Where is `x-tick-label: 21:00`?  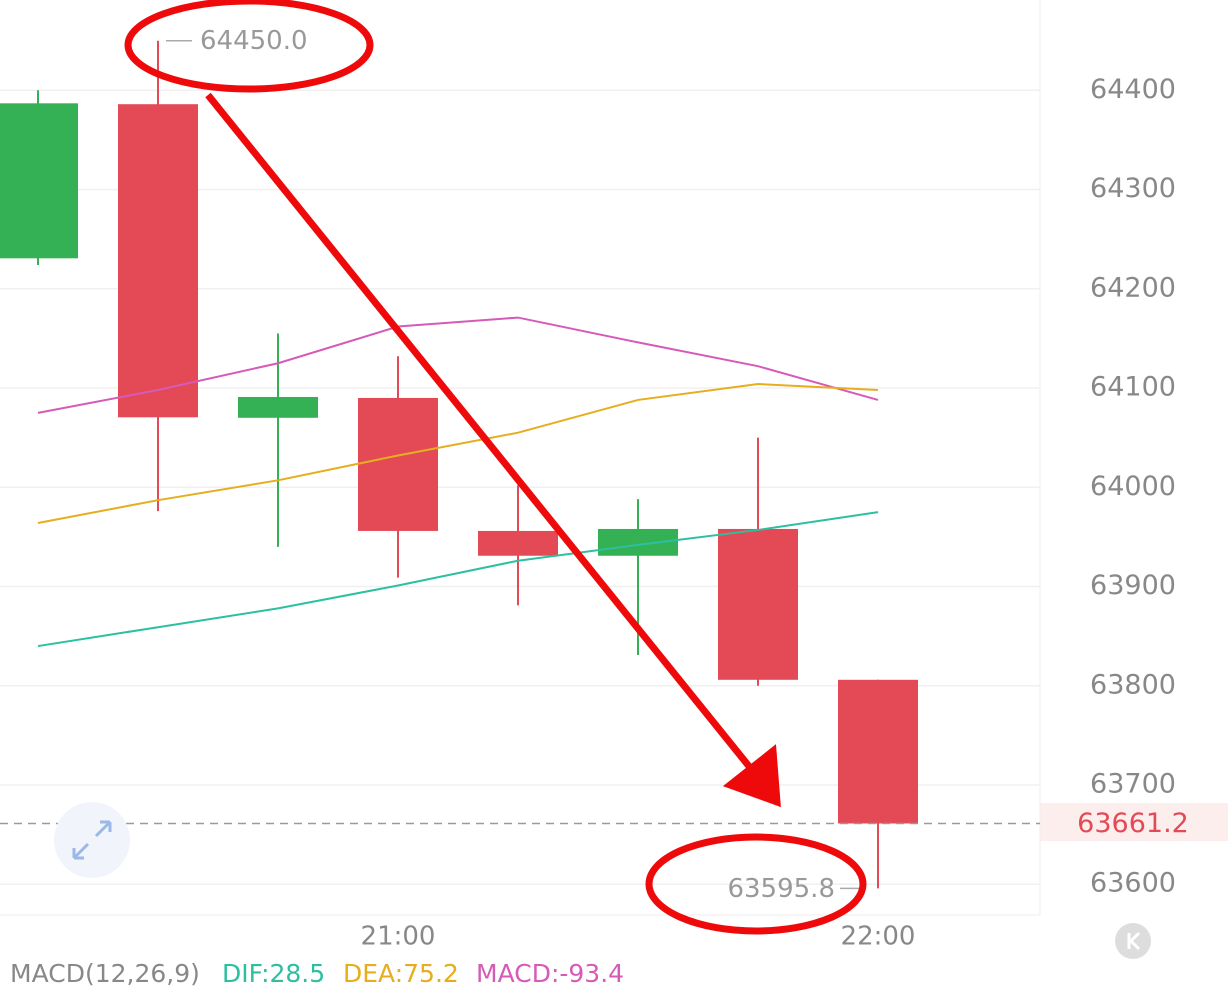
x-tick-label: 21:00 is located at coordinates (398, 937).